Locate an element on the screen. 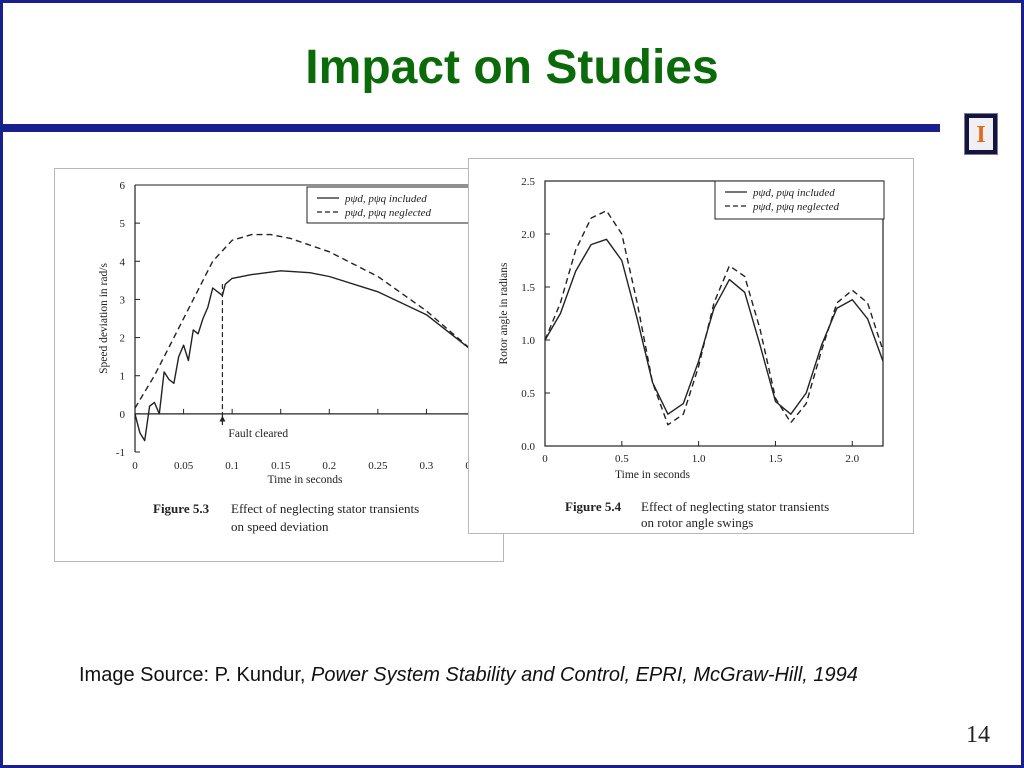 The height and width of the screenshot is (768, 1024). logo-letter: I is located at coordinates (981, 135).